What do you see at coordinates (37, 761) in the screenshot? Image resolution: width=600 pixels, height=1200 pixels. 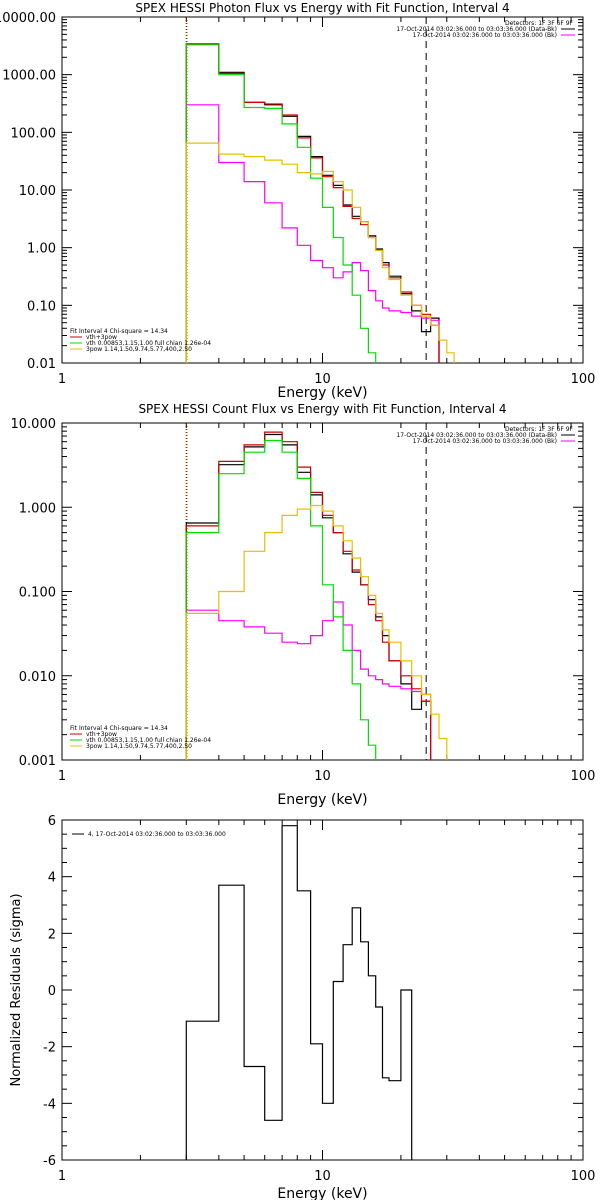 I see `y-tick-label: 0.001` at bounding box center [37, 761].